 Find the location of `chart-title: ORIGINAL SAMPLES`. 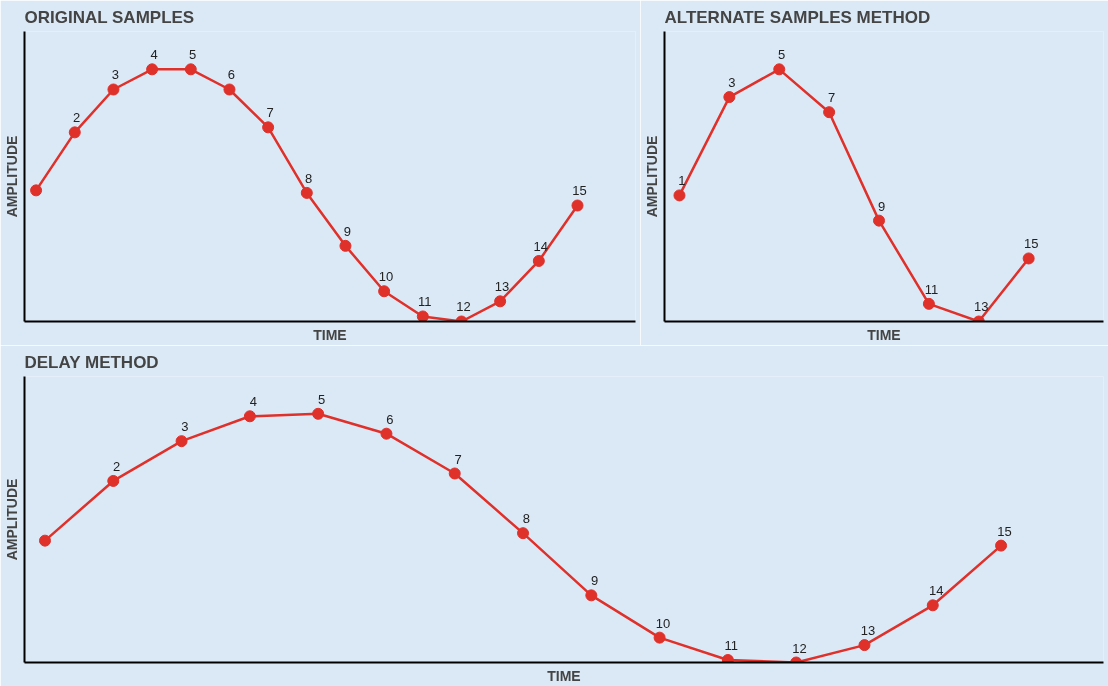

chart-title: ORIGINAL SAMPLES is located at coordinates (109, 17).